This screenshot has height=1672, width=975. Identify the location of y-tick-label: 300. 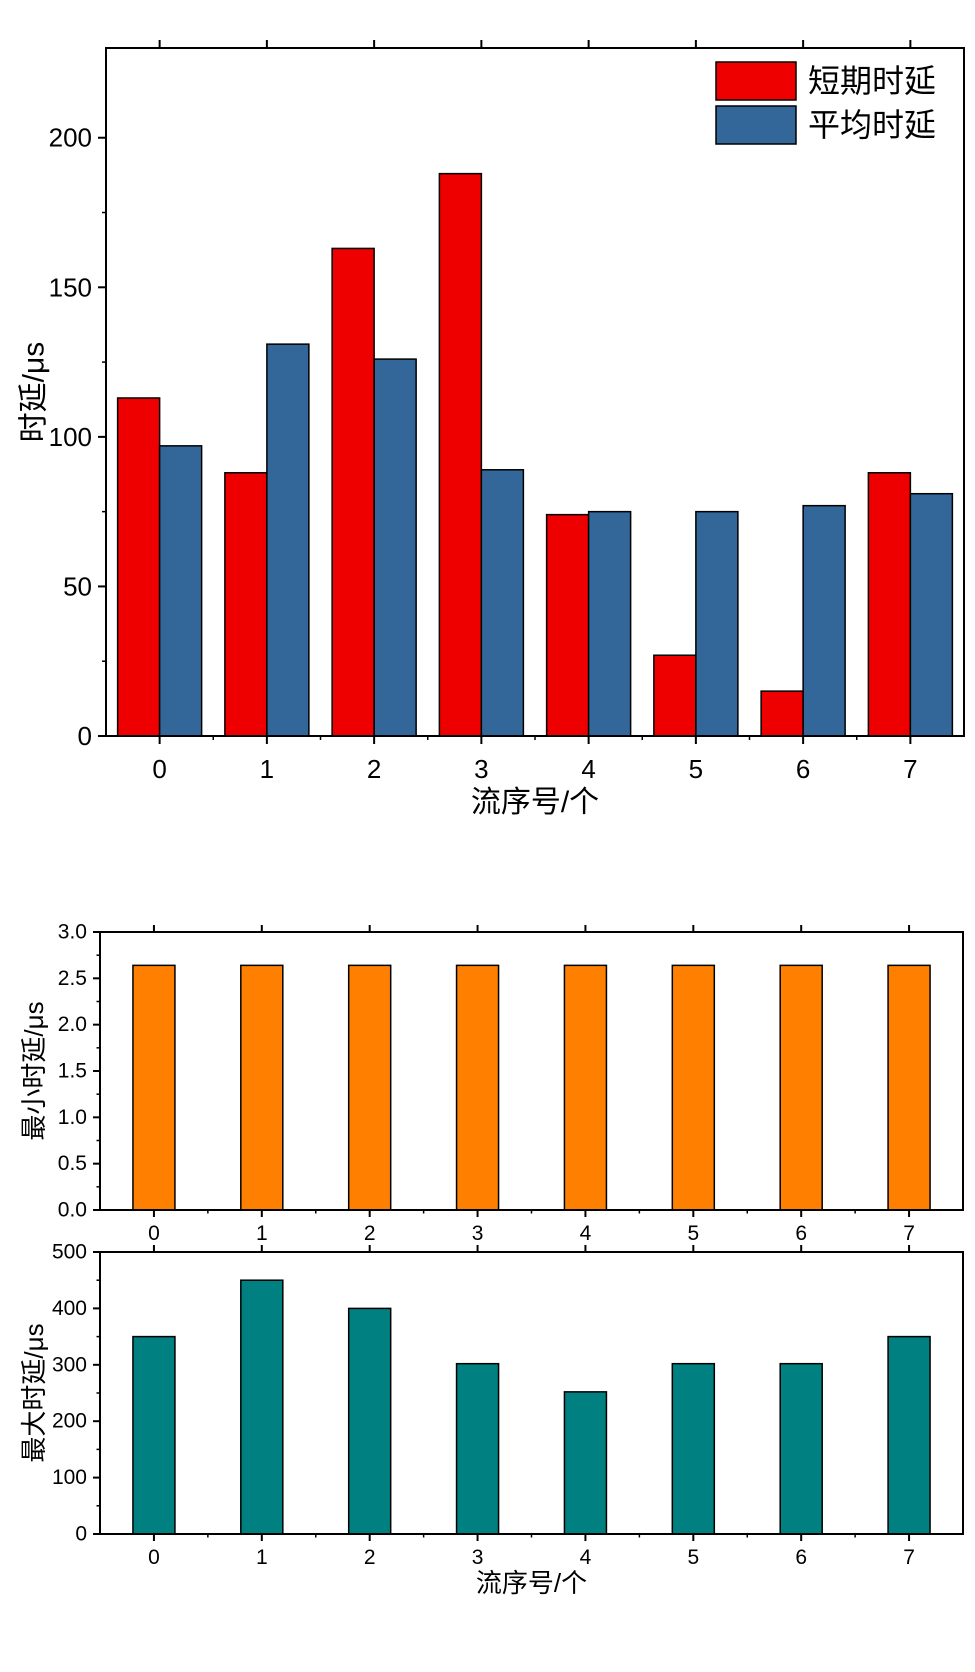
(69, 1364).